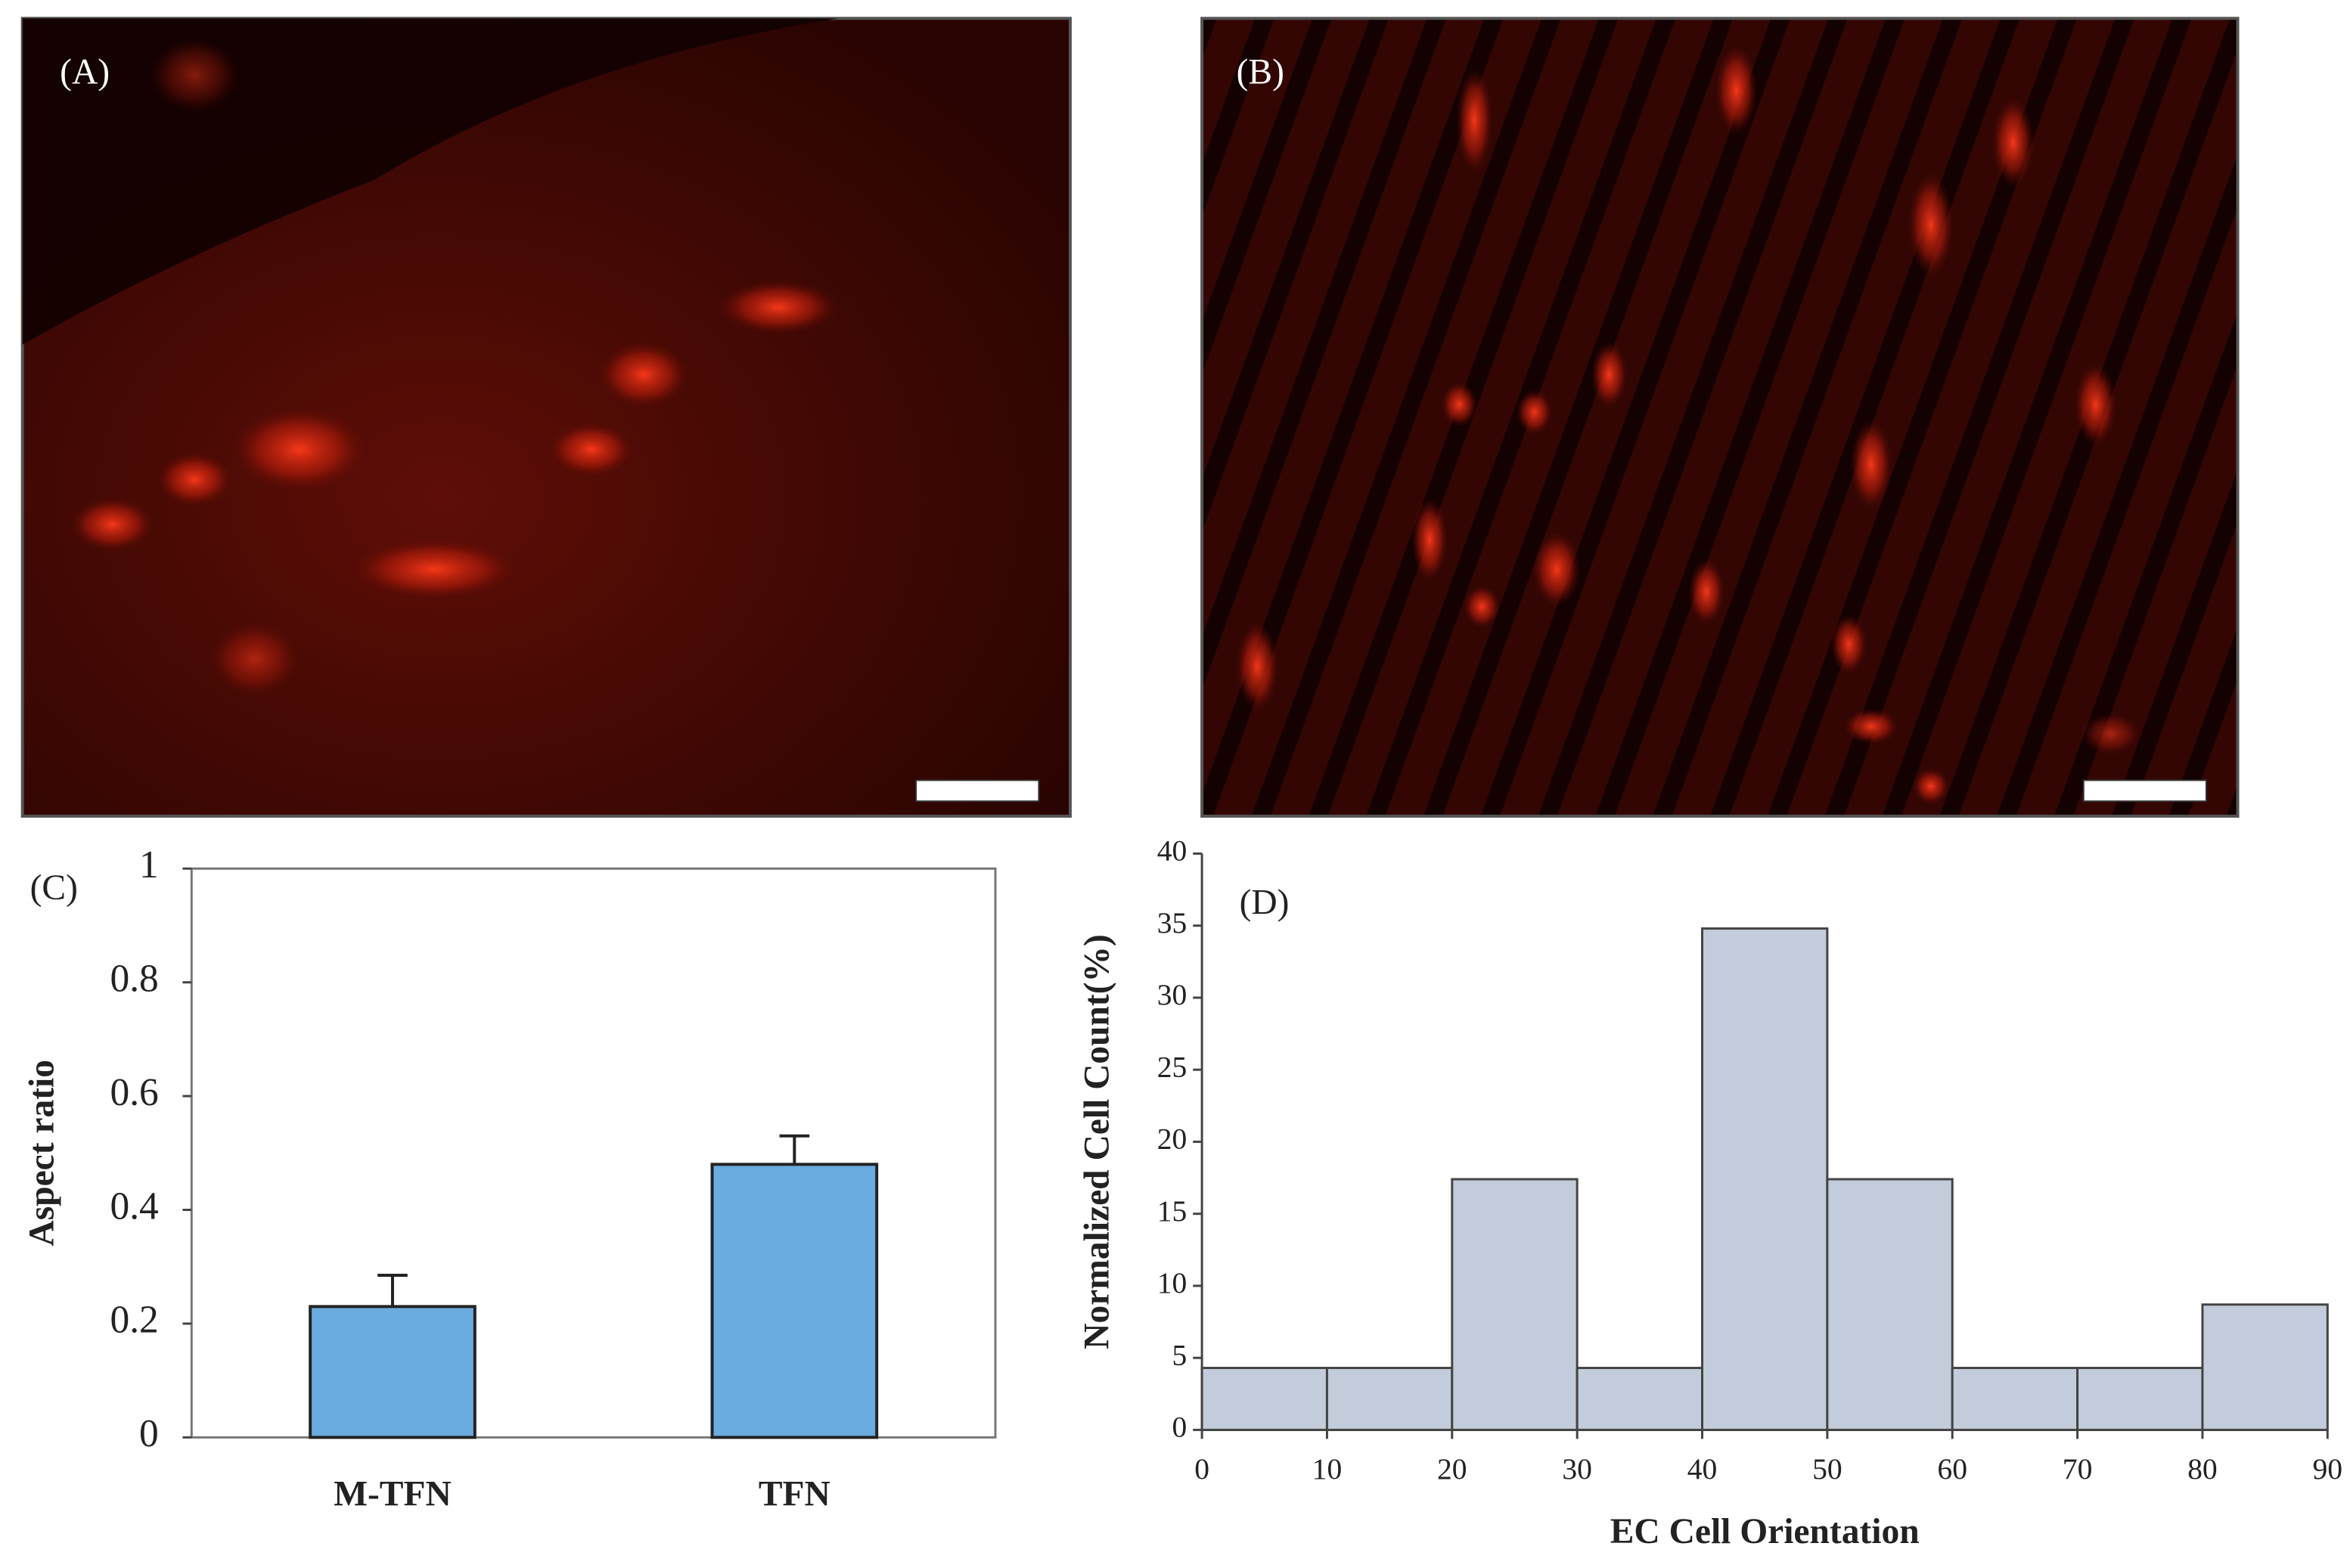 The image size is (2347, 1568). What do you see at coordinates (1172, 1283) in the screenshot?
I see `y-tick-label: 10` at bounding box center [1172, 1283].